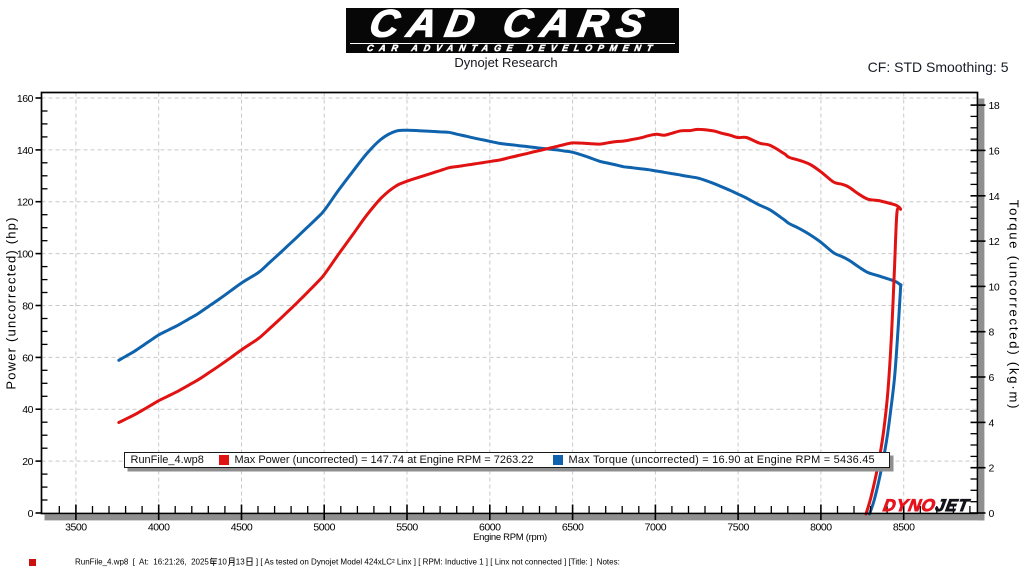 This screenshot has height=576, width=1024. I want to click on svg-text: 5000, so click(324, 528).